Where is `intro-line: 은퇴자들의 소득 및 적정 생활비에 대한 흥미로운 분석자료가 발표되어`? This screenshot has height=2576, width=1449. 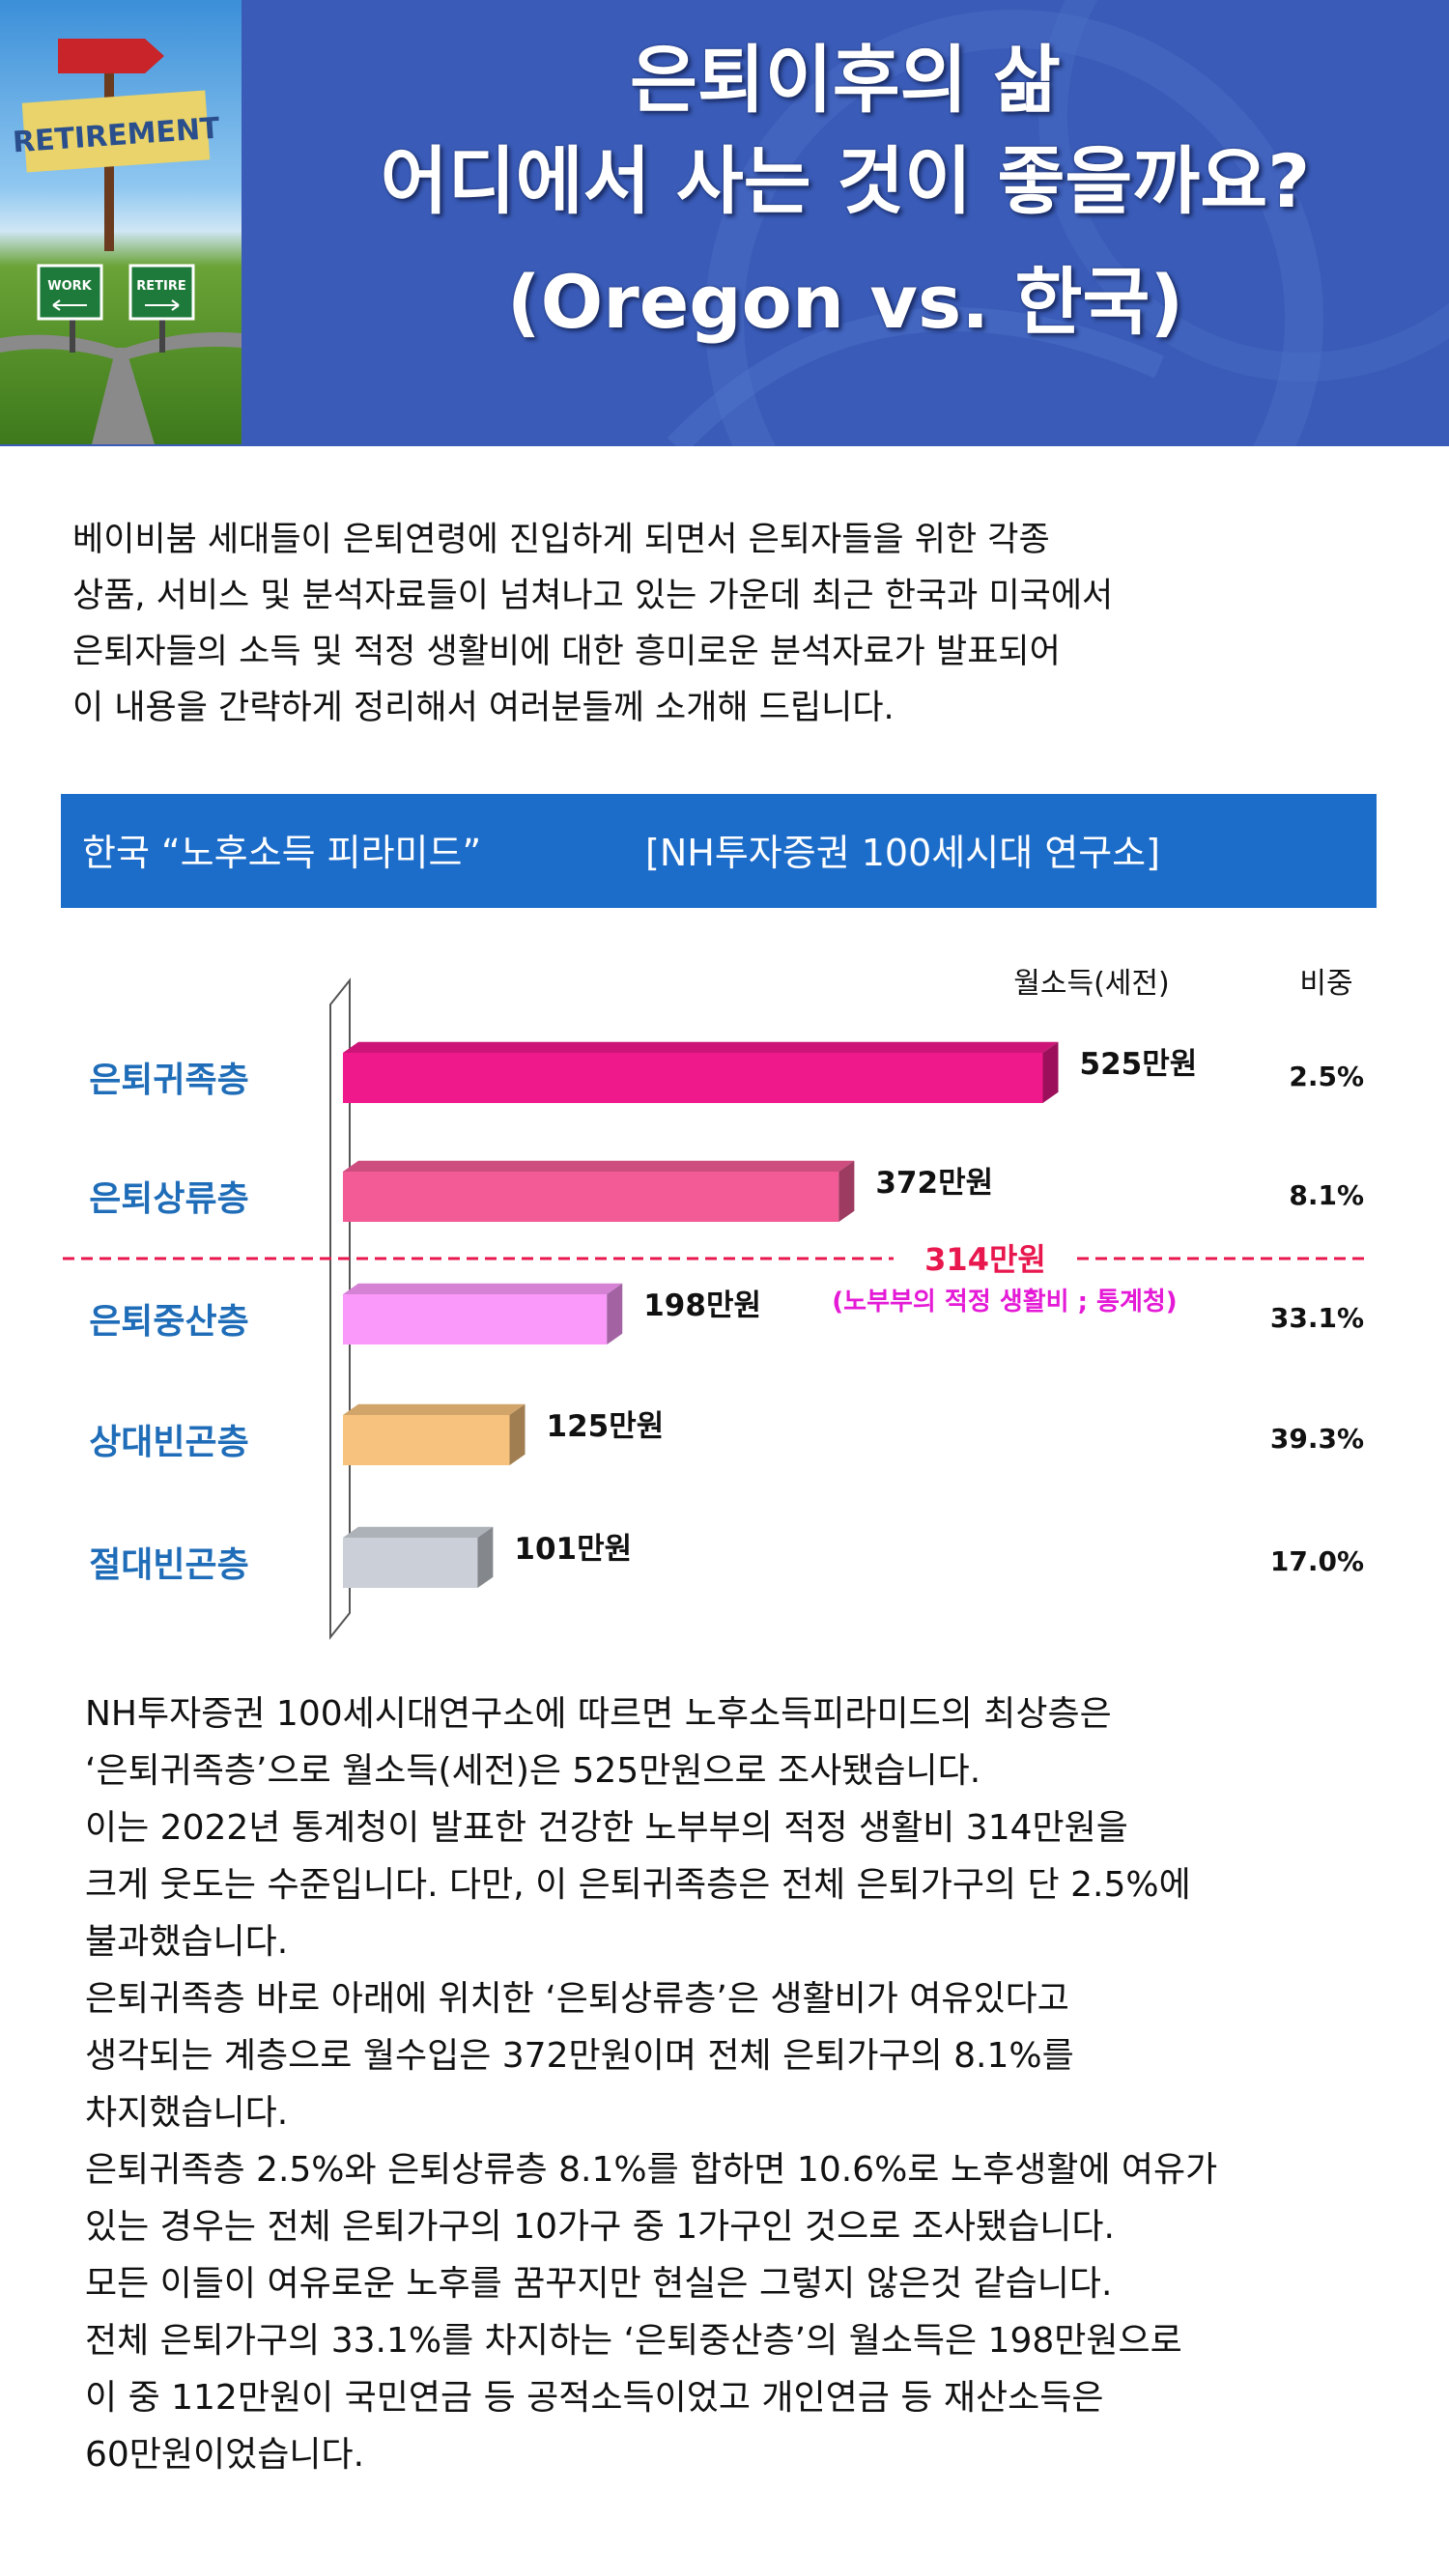
intro-line: 은퇴자들의 소득 및 적정 생활비에 대한 흥미로운 분석자료가 발표되어 is located at coordinates (566, 652).